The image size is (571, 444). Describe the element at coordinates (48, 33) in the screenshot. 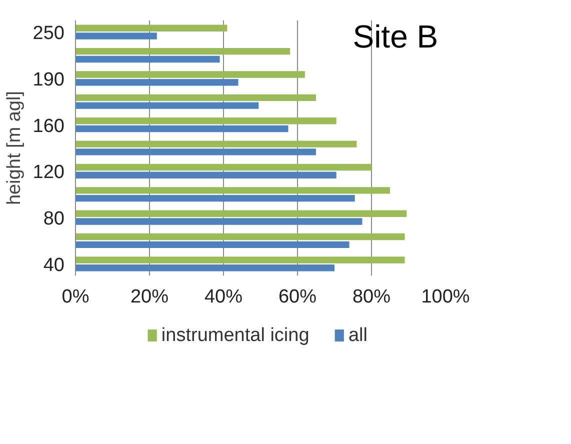

I see `y-tick-label: 250` at that location.